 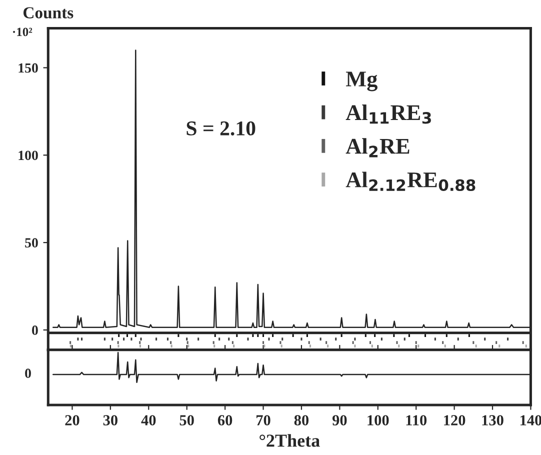 What do you see at coordinates (362, 82) in the screenshot?
I see `legend-label: Mg` at bounding box center [362, 82].